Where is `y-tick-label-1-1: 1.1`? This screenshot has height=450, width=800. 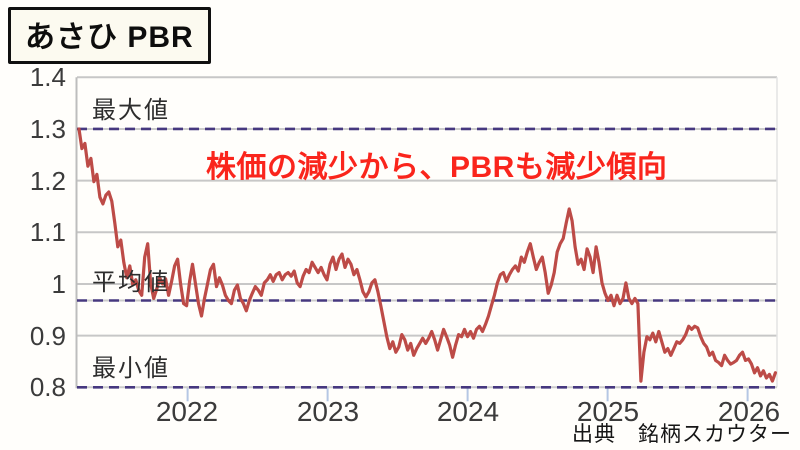 y-tick-label-1-1: 1.1 is located at coordinates (47, 232).